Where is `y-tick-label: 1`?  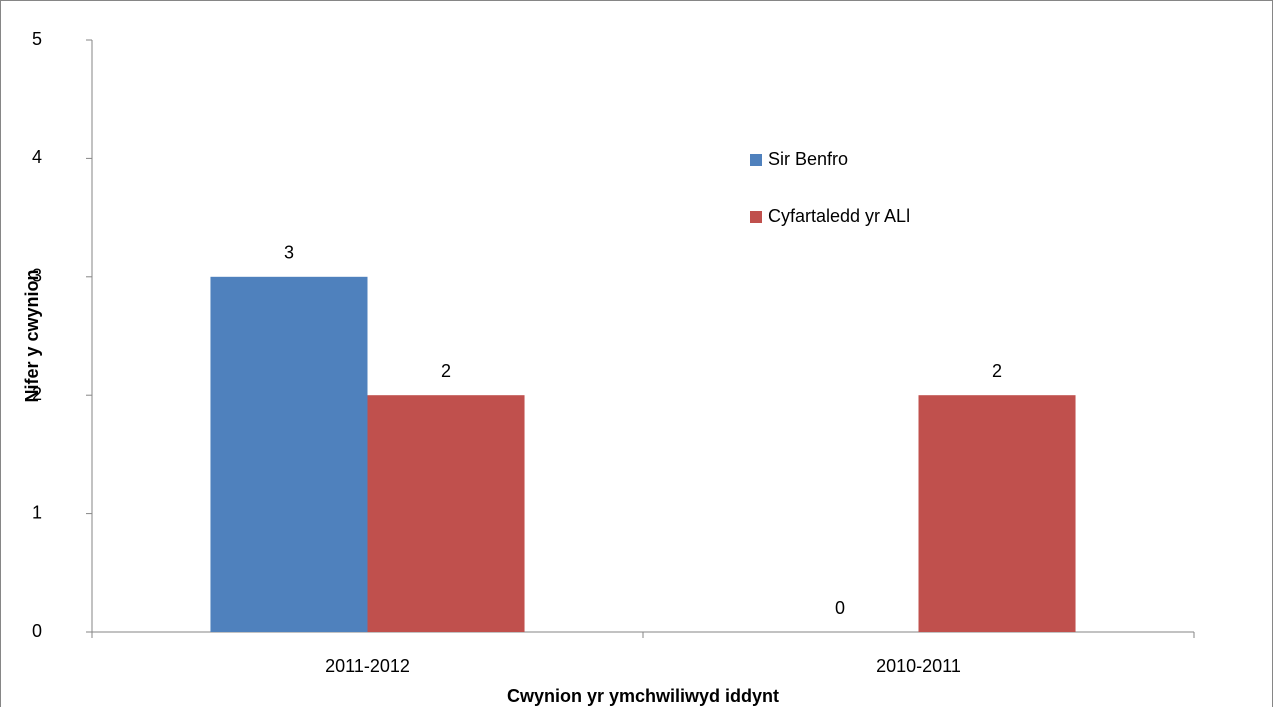
y-tick-label: 1 is located at coordinates (37, 512).